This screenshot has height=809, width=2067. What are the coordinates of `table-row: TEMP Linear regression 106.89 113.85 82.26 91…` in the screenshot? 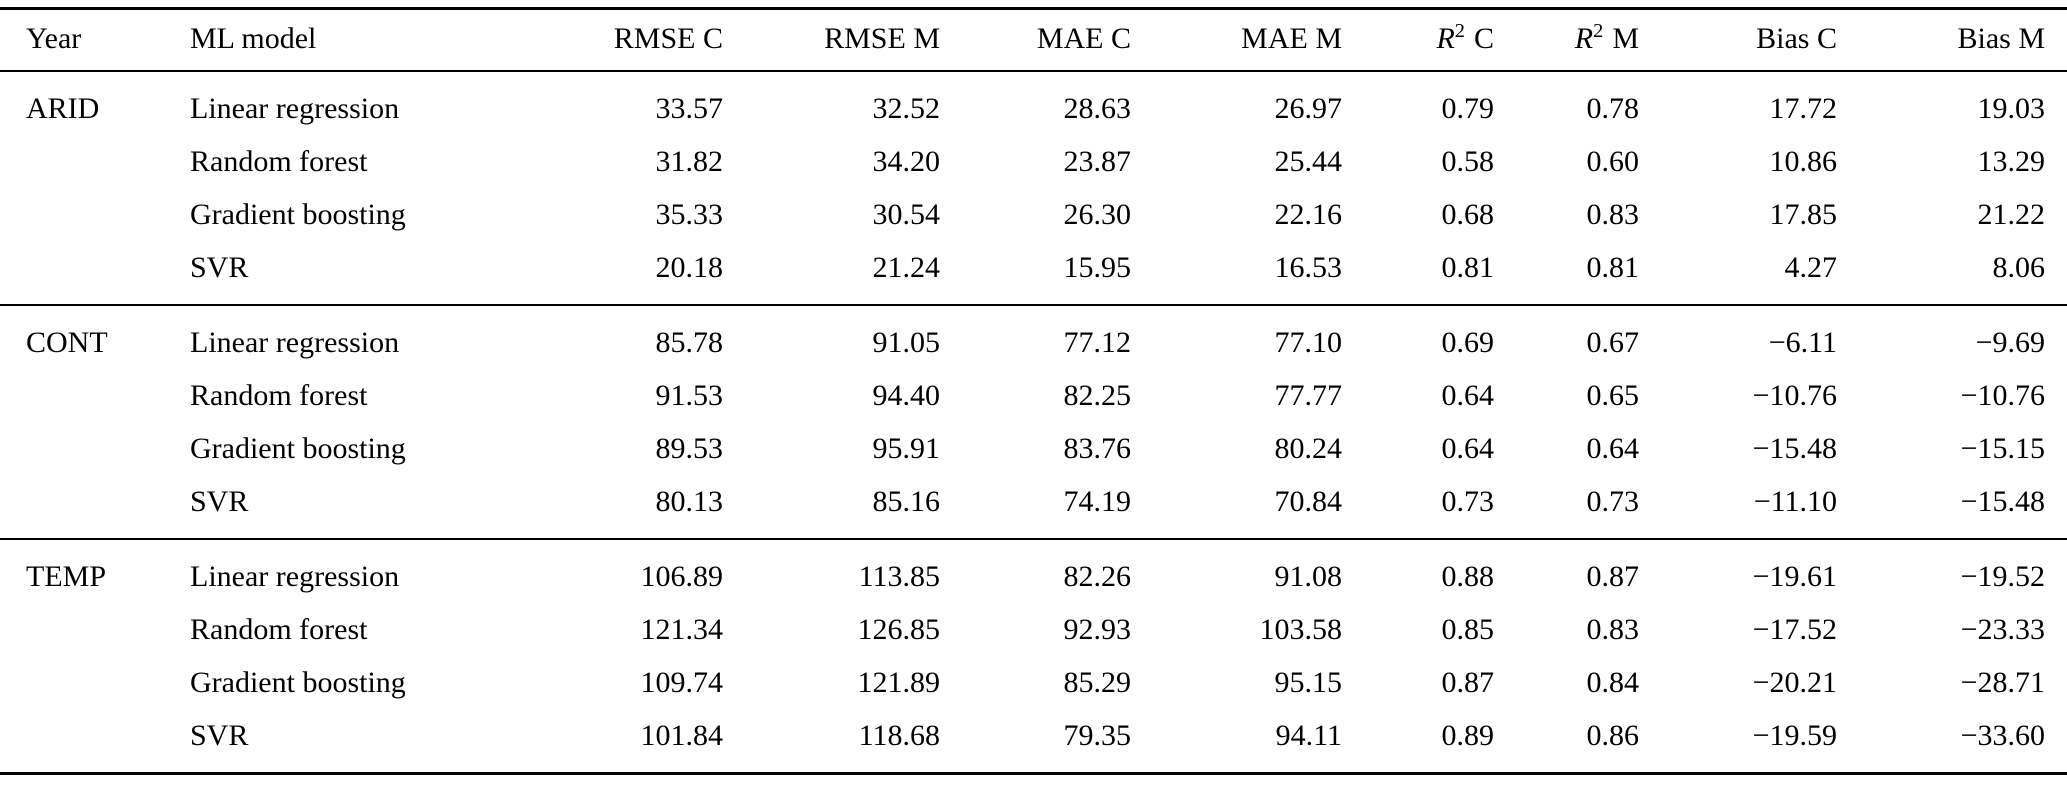 It's located at (1033, 570).